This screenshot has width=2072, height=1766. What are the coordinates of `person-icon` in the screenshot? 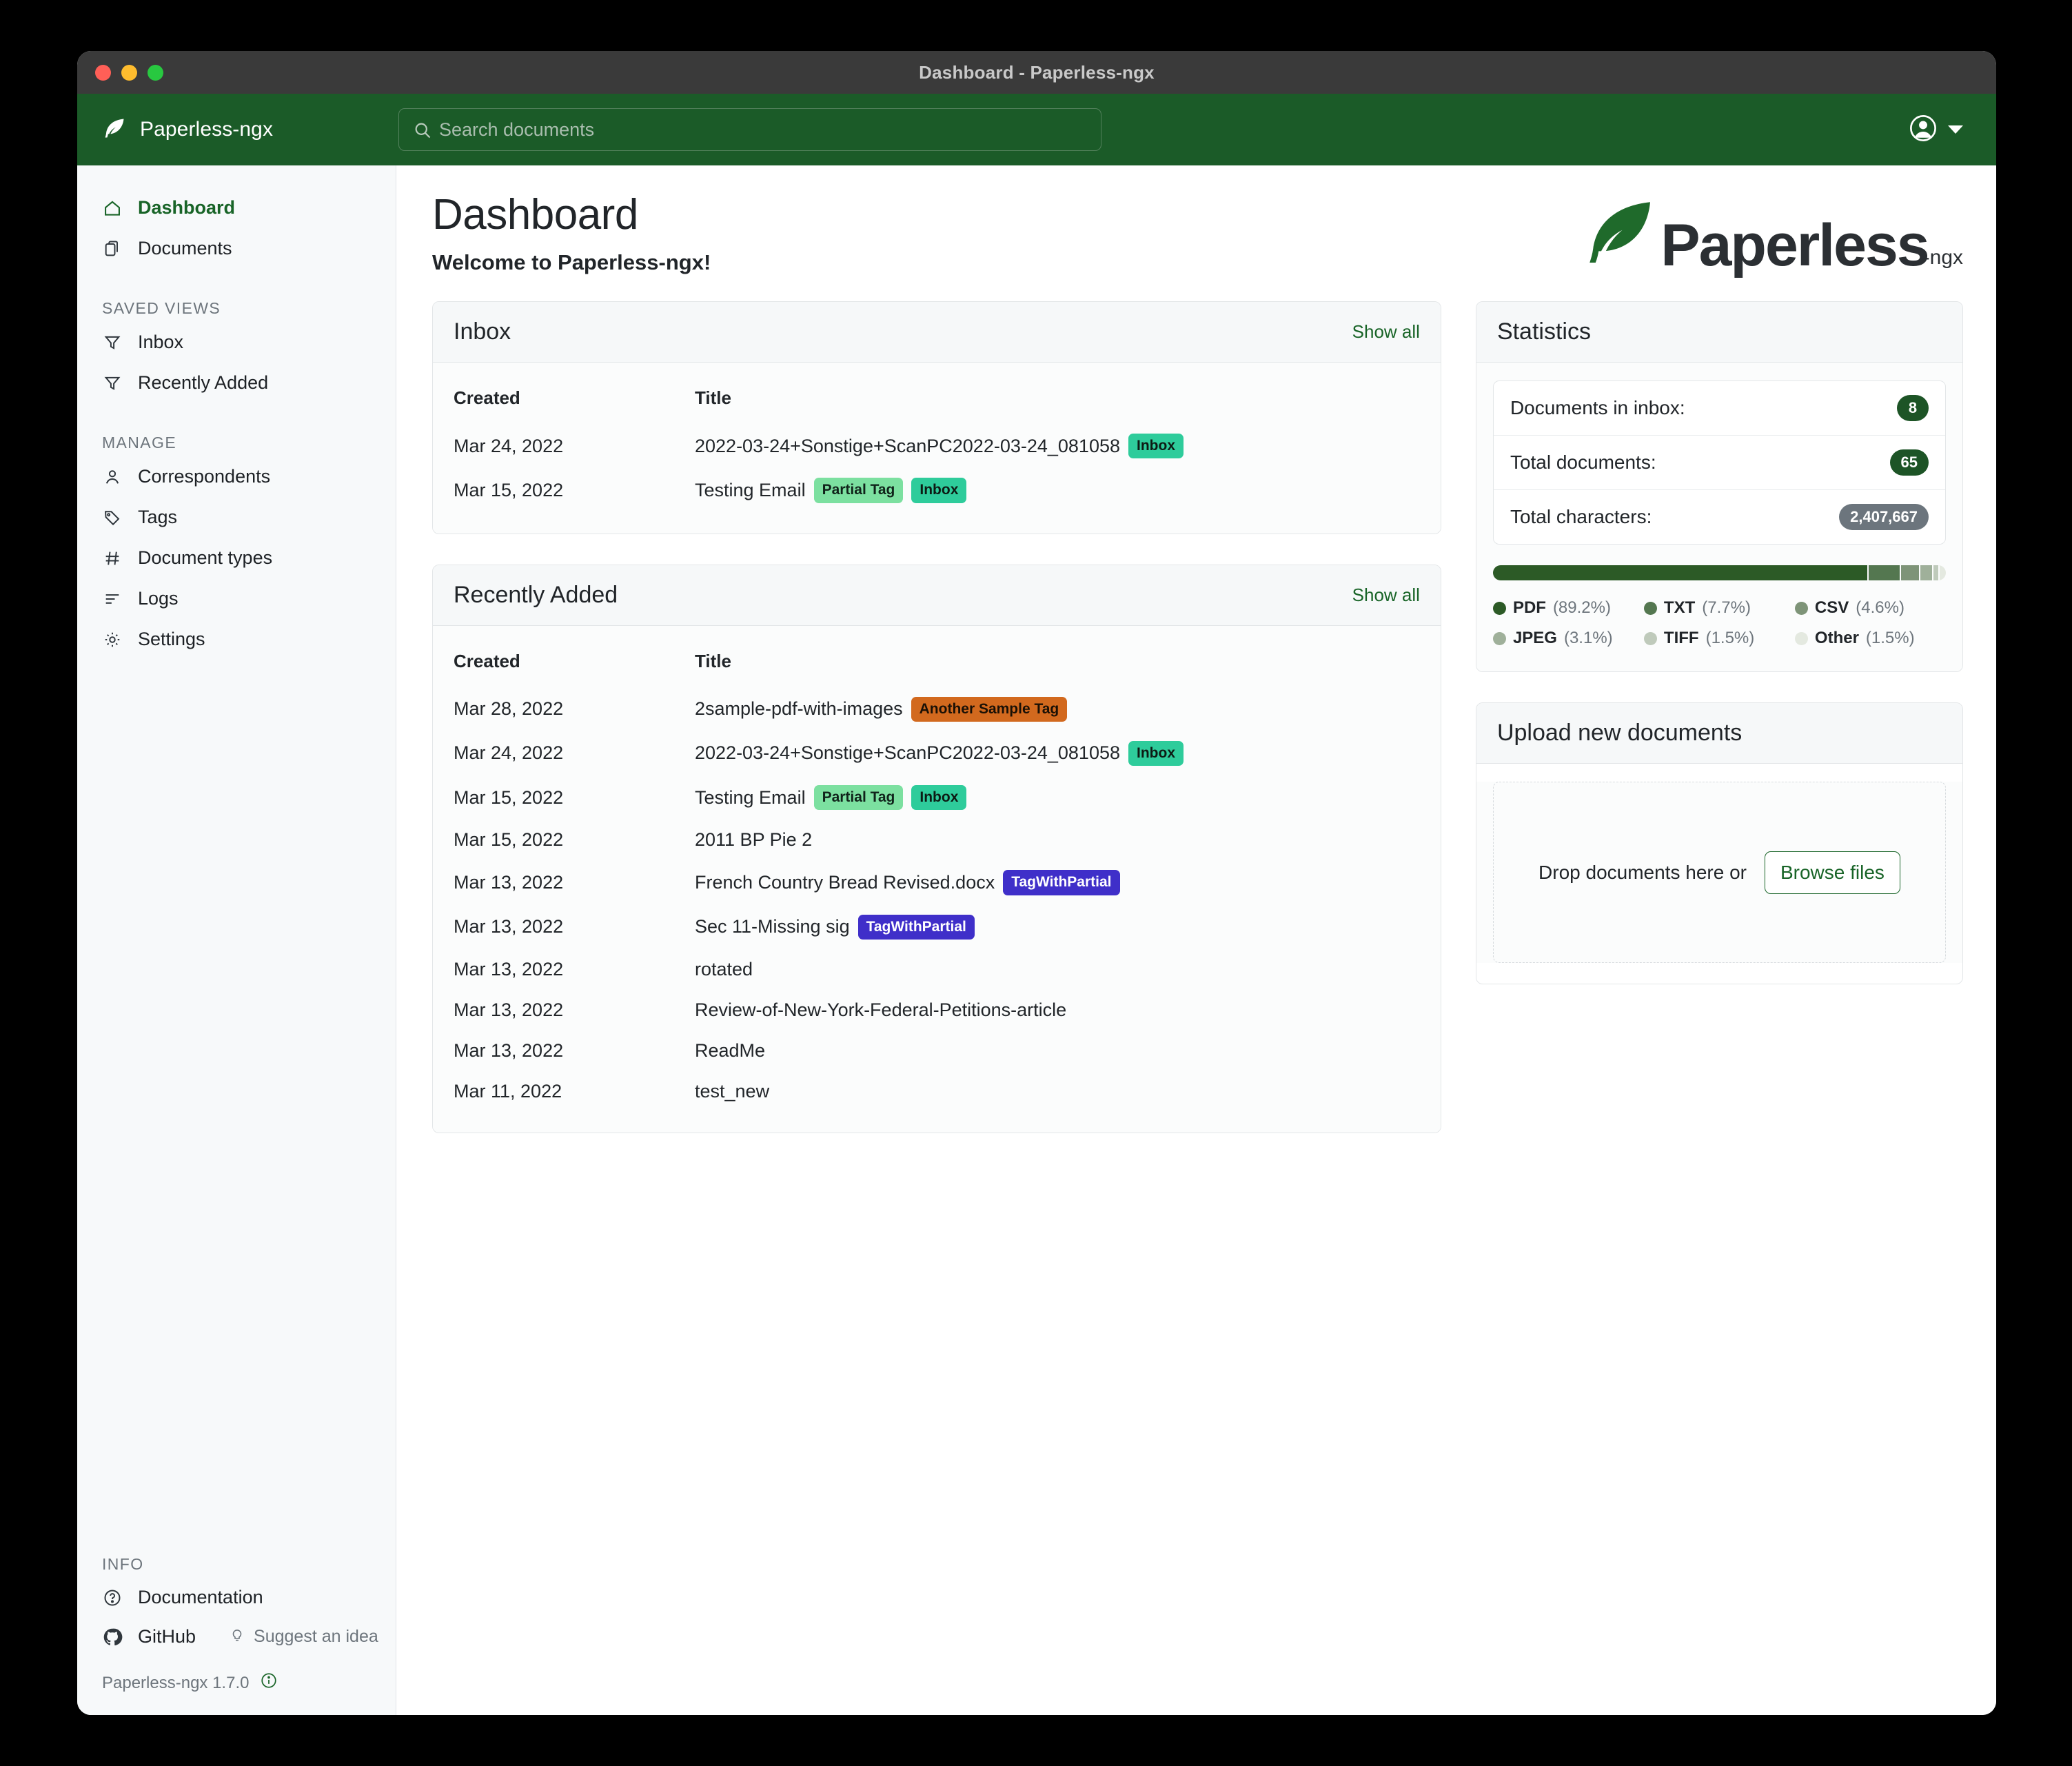 It's located at (113, 477).